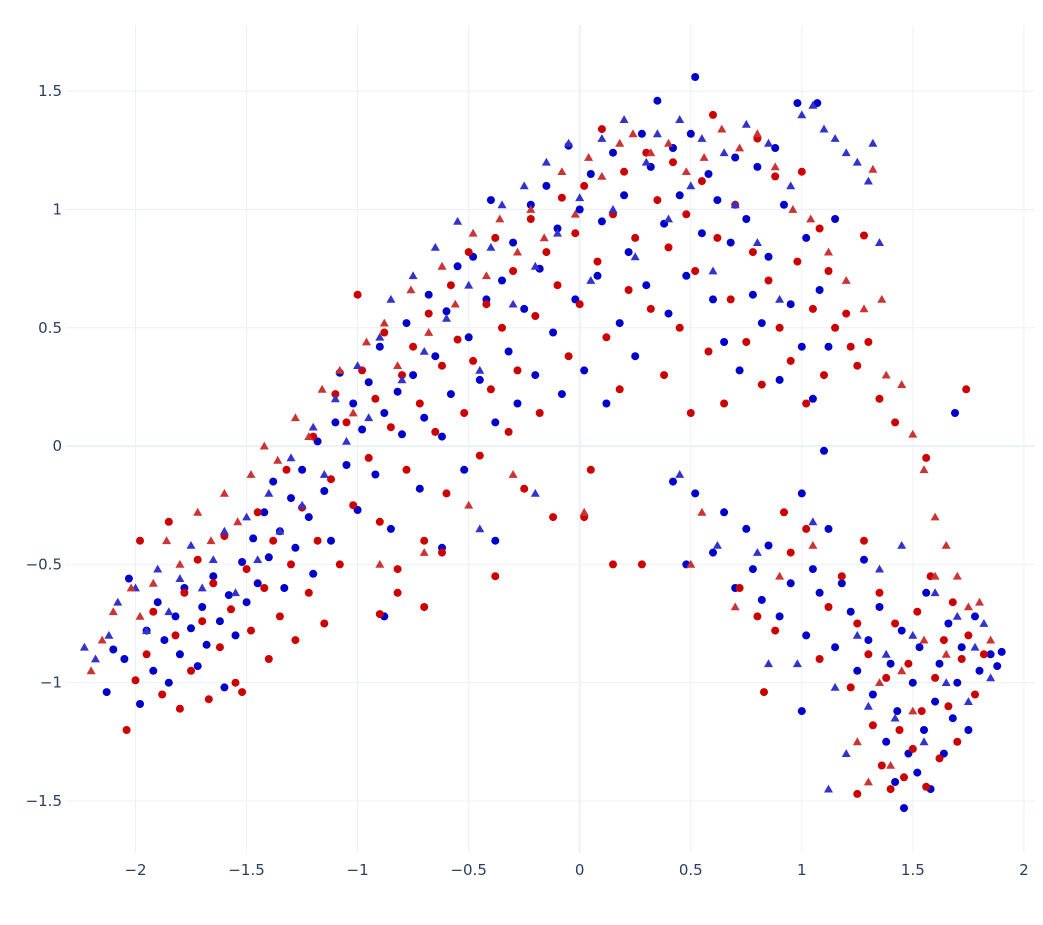  I want to click on x-tick-label: −2, so click(135, 870).